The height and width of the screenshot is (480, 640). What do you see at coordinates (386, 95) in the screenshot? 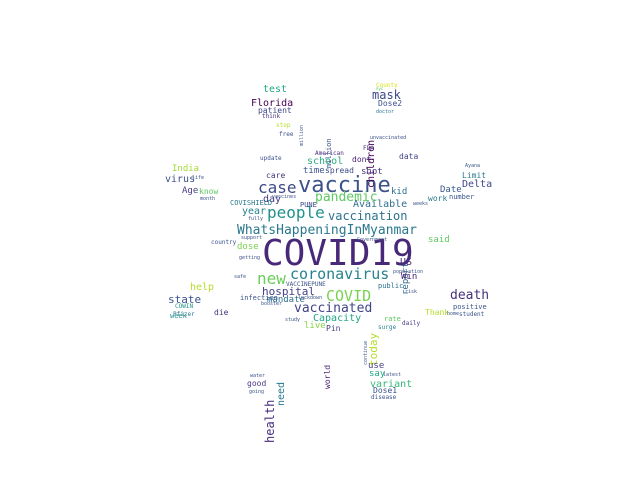
I see `cloud-word-mask: mask` at bounding box center [386, 95].